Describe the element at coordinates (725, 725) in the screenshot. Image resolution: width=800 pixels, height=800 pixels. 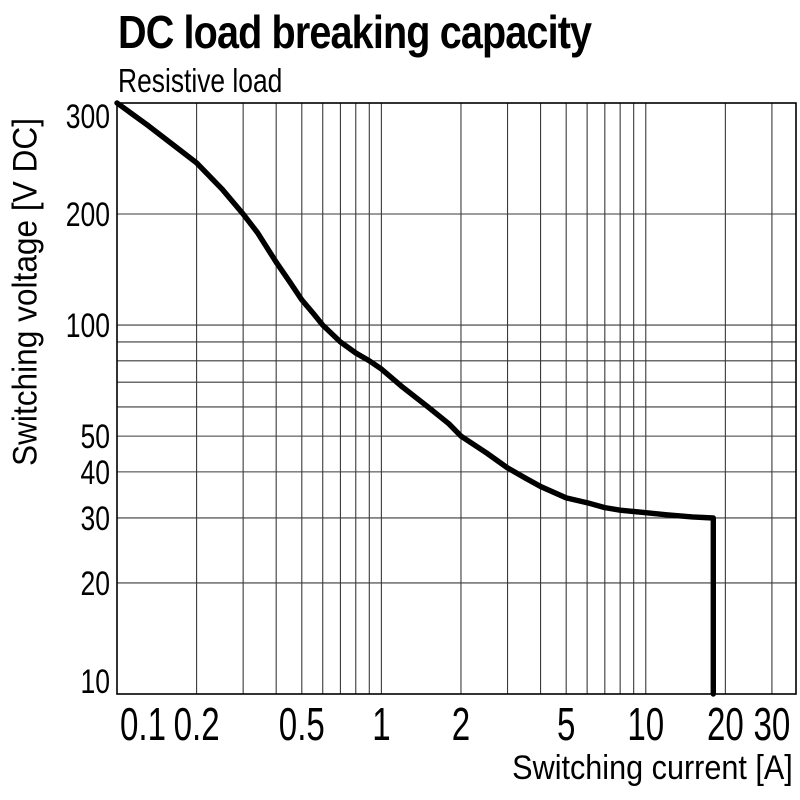
I see `x-tick-label: 20` at that location.